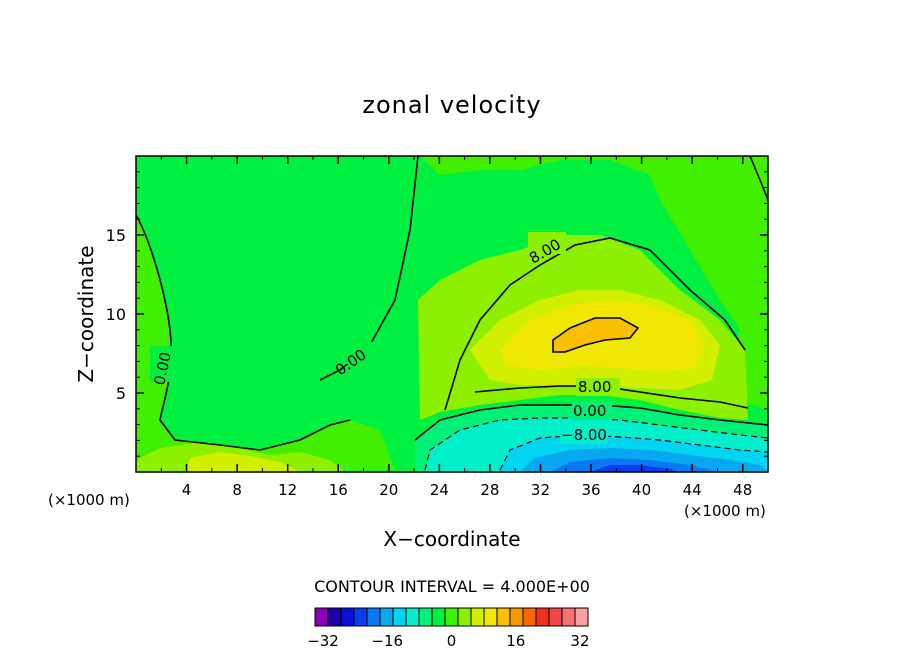 This screenshot has height=654, width=904. What do you see at coordinates (641, 490) in the screenshot?
I see `x-tick-label: 40` at bounding box center [641, 490].